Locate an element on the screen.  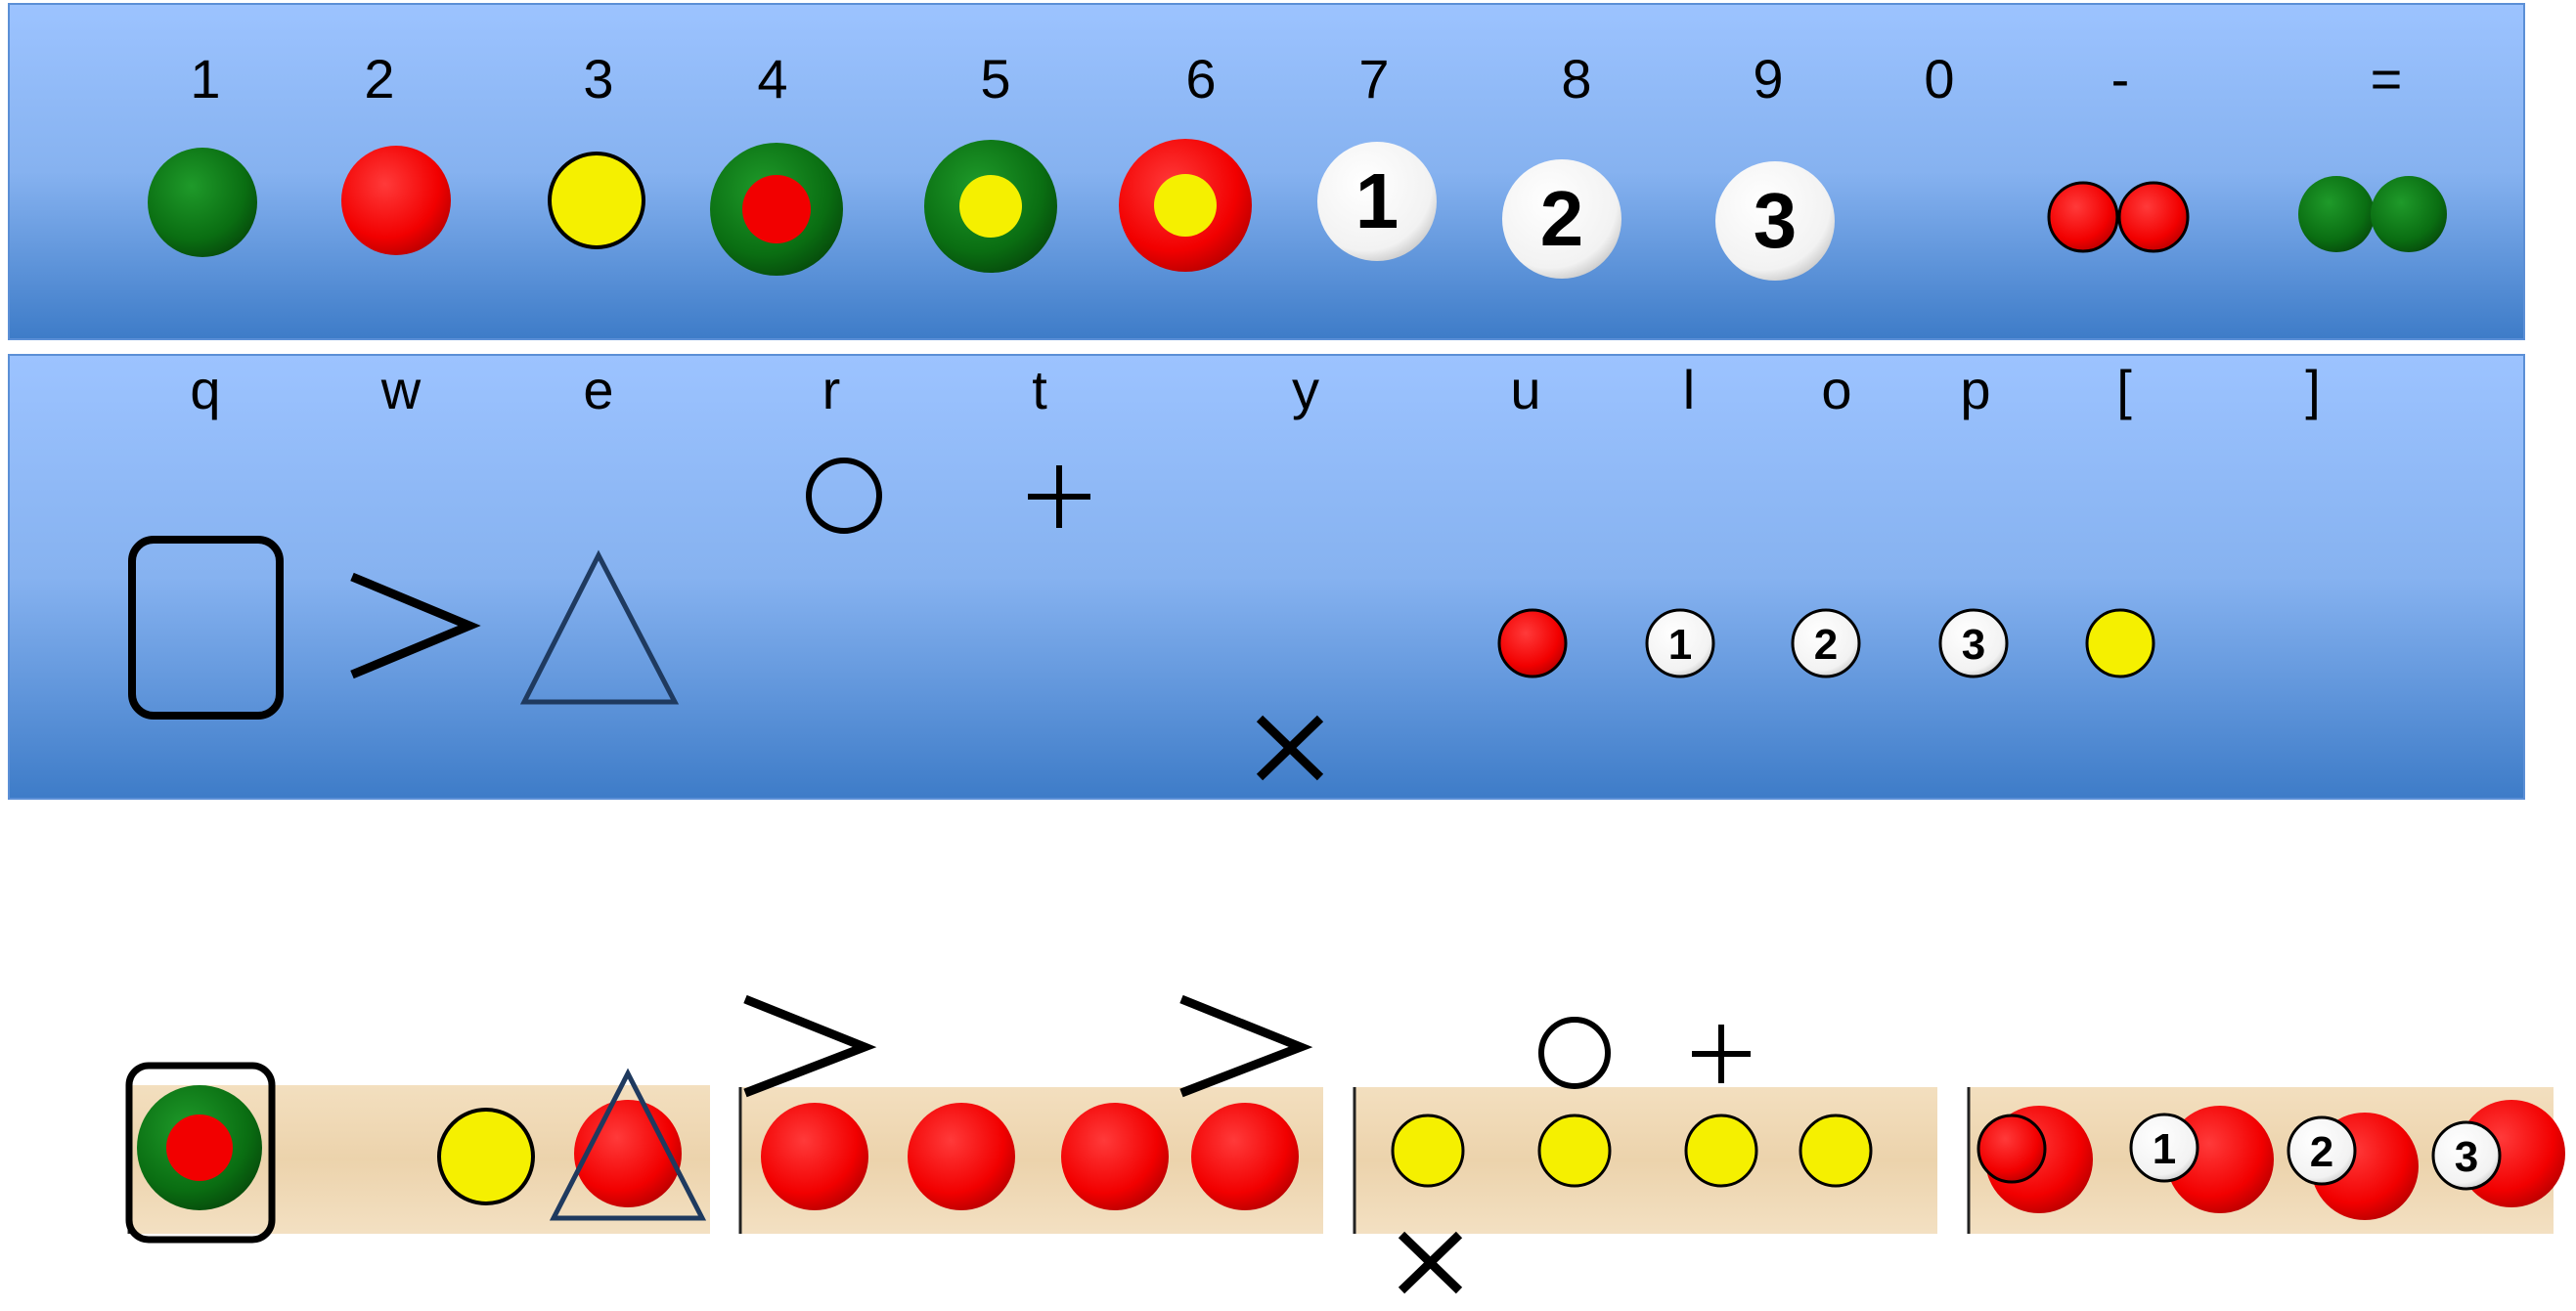
key-label-8: 8 is located at coordinates (1576, 78).